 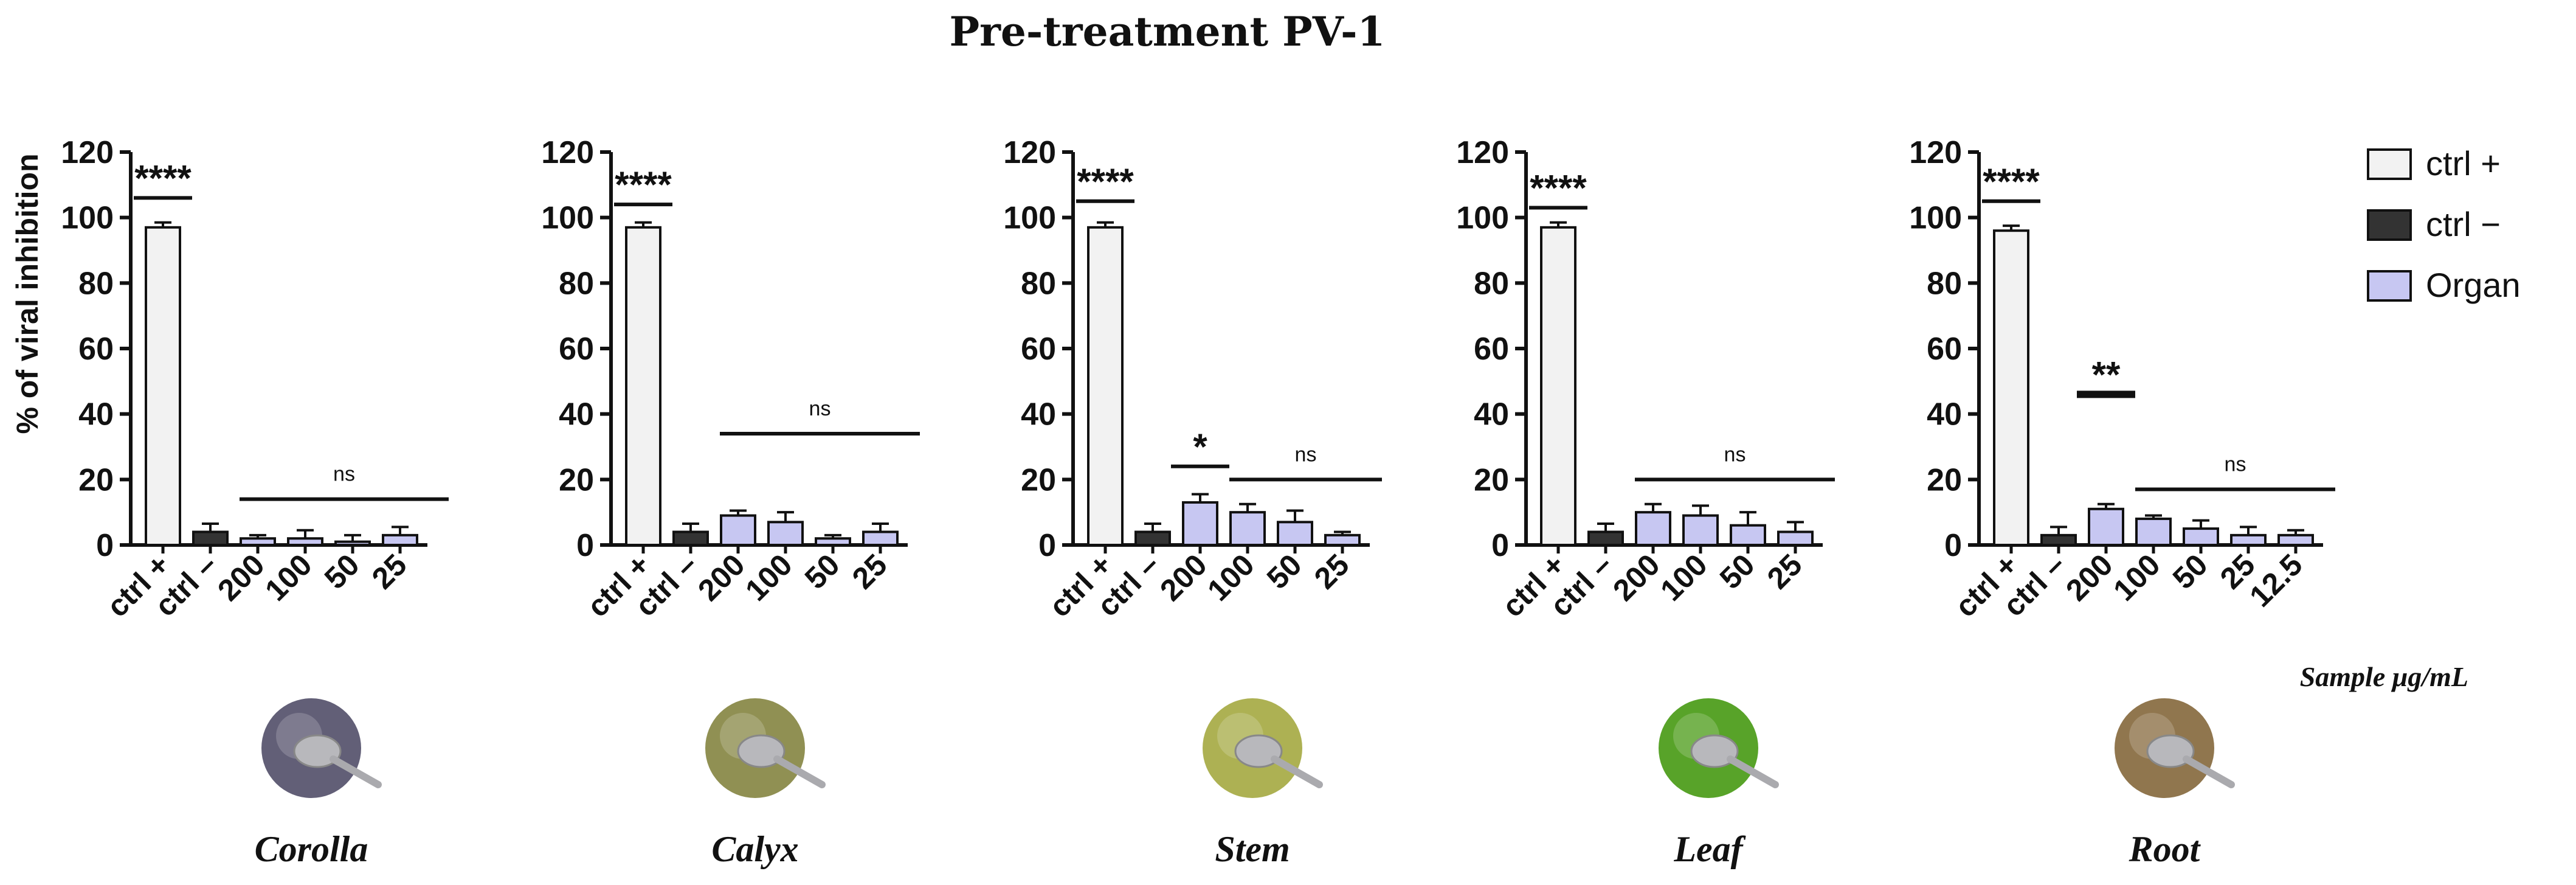 What do you see at coordinates (2463, 224) in the screenshot?
I see `legend-label: ctrl −` at bounding box center [2463, 224].